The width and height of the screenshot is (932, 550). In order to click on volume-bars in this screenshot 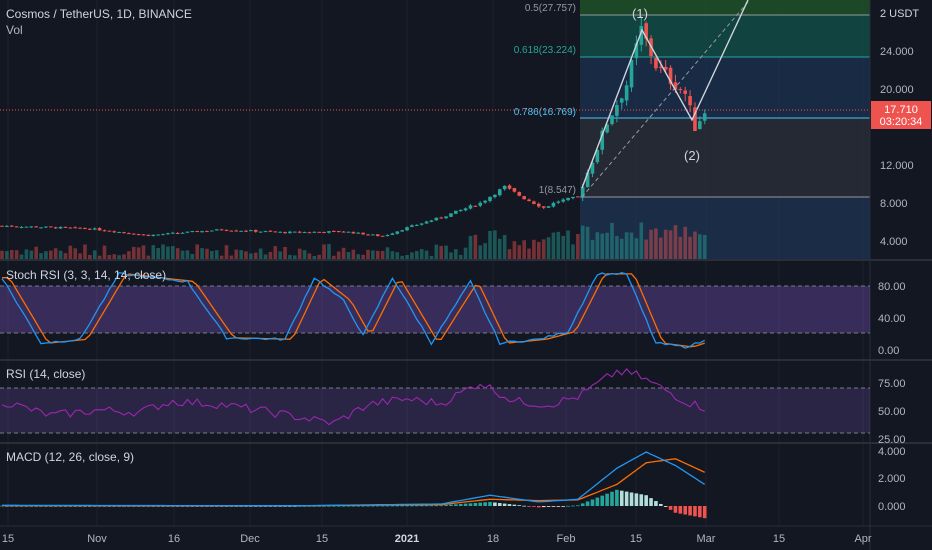, I will do `click(353, 241)`.